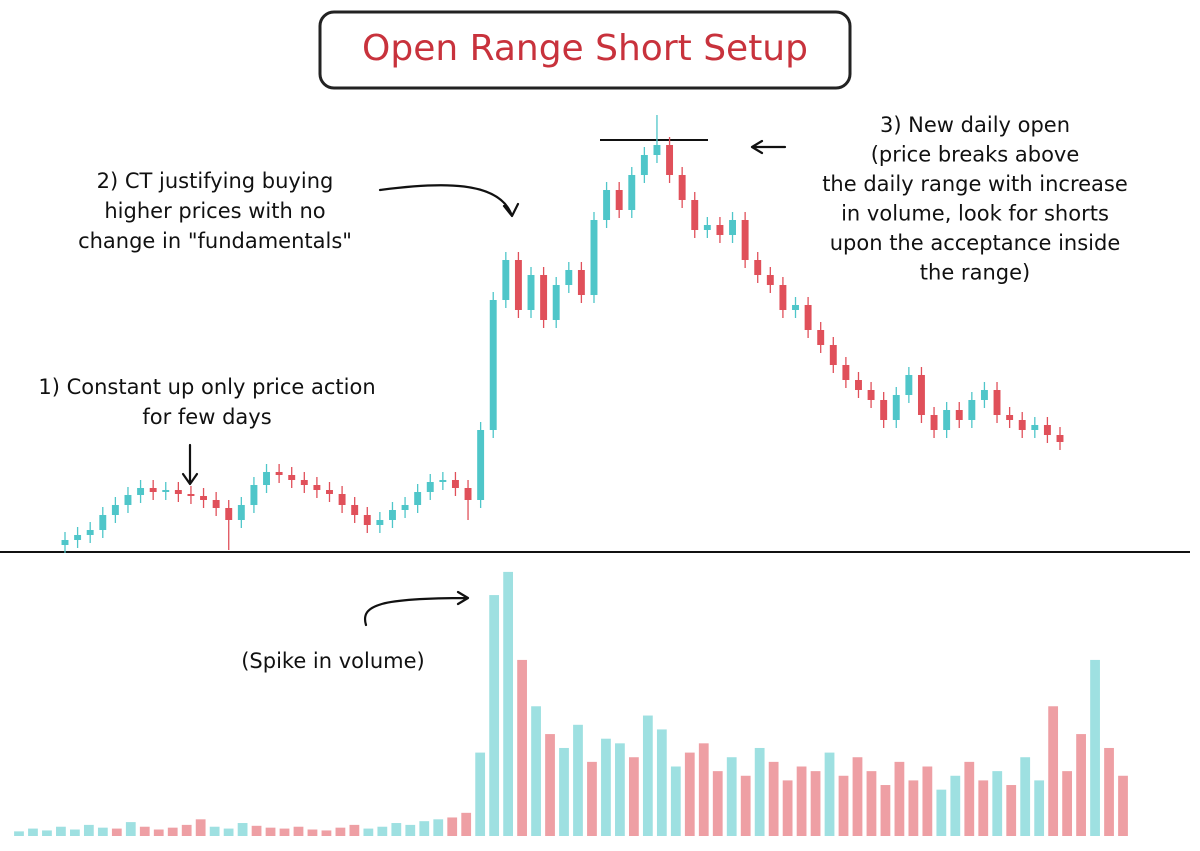  What do you see at coordinates (975, 184) in the screenshot?
I see `annotation: the daily range with increase` at bounding box center [975, 184].